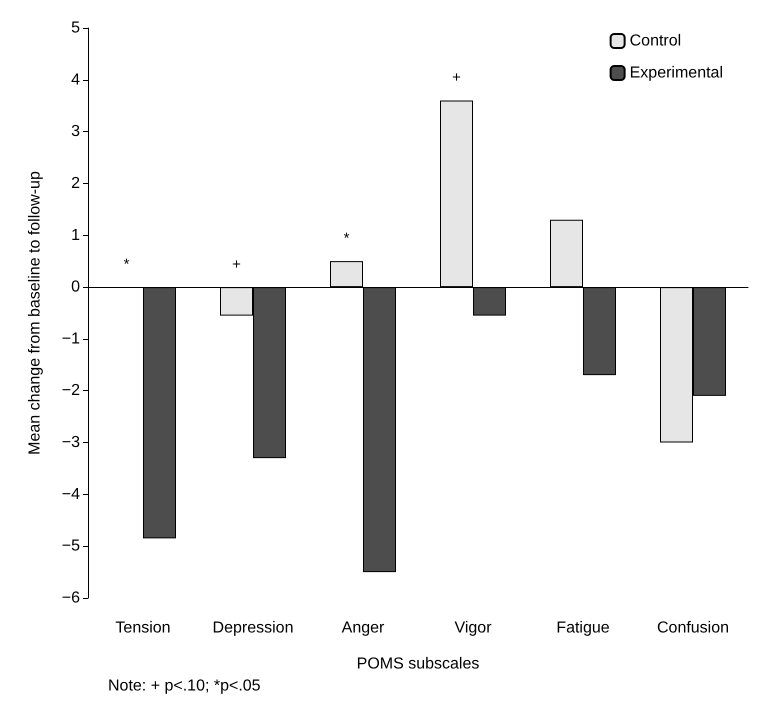 This screenshot has width=767, height=707. Describe the element at coordinates (71, 494) in the screenshot. I see `y-tick-label: −4` at that location.